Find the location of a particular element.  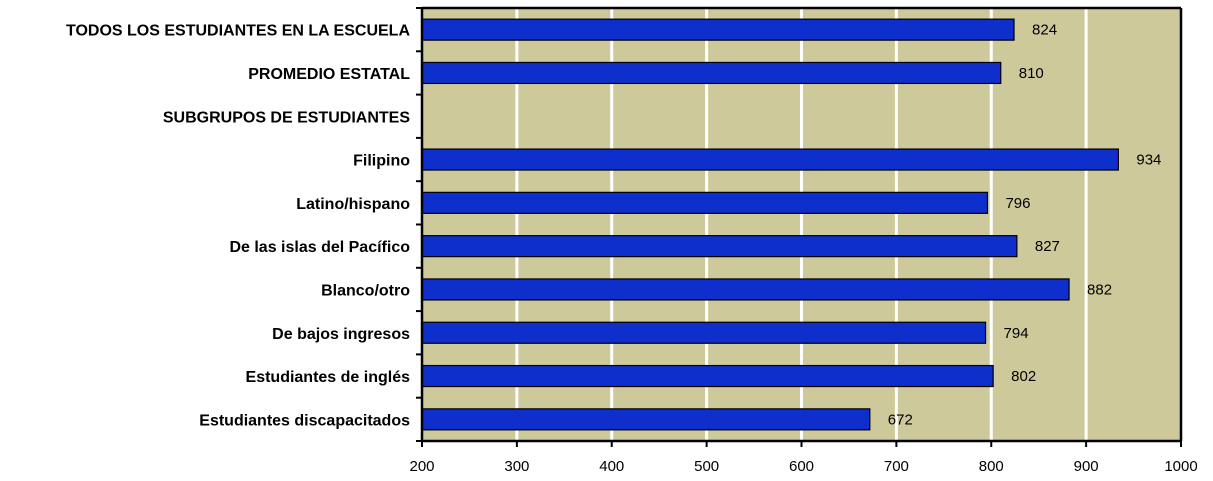

category-label: SUBGRUPOS DE ESTUDIANTES is located at coordinates (286, 117).